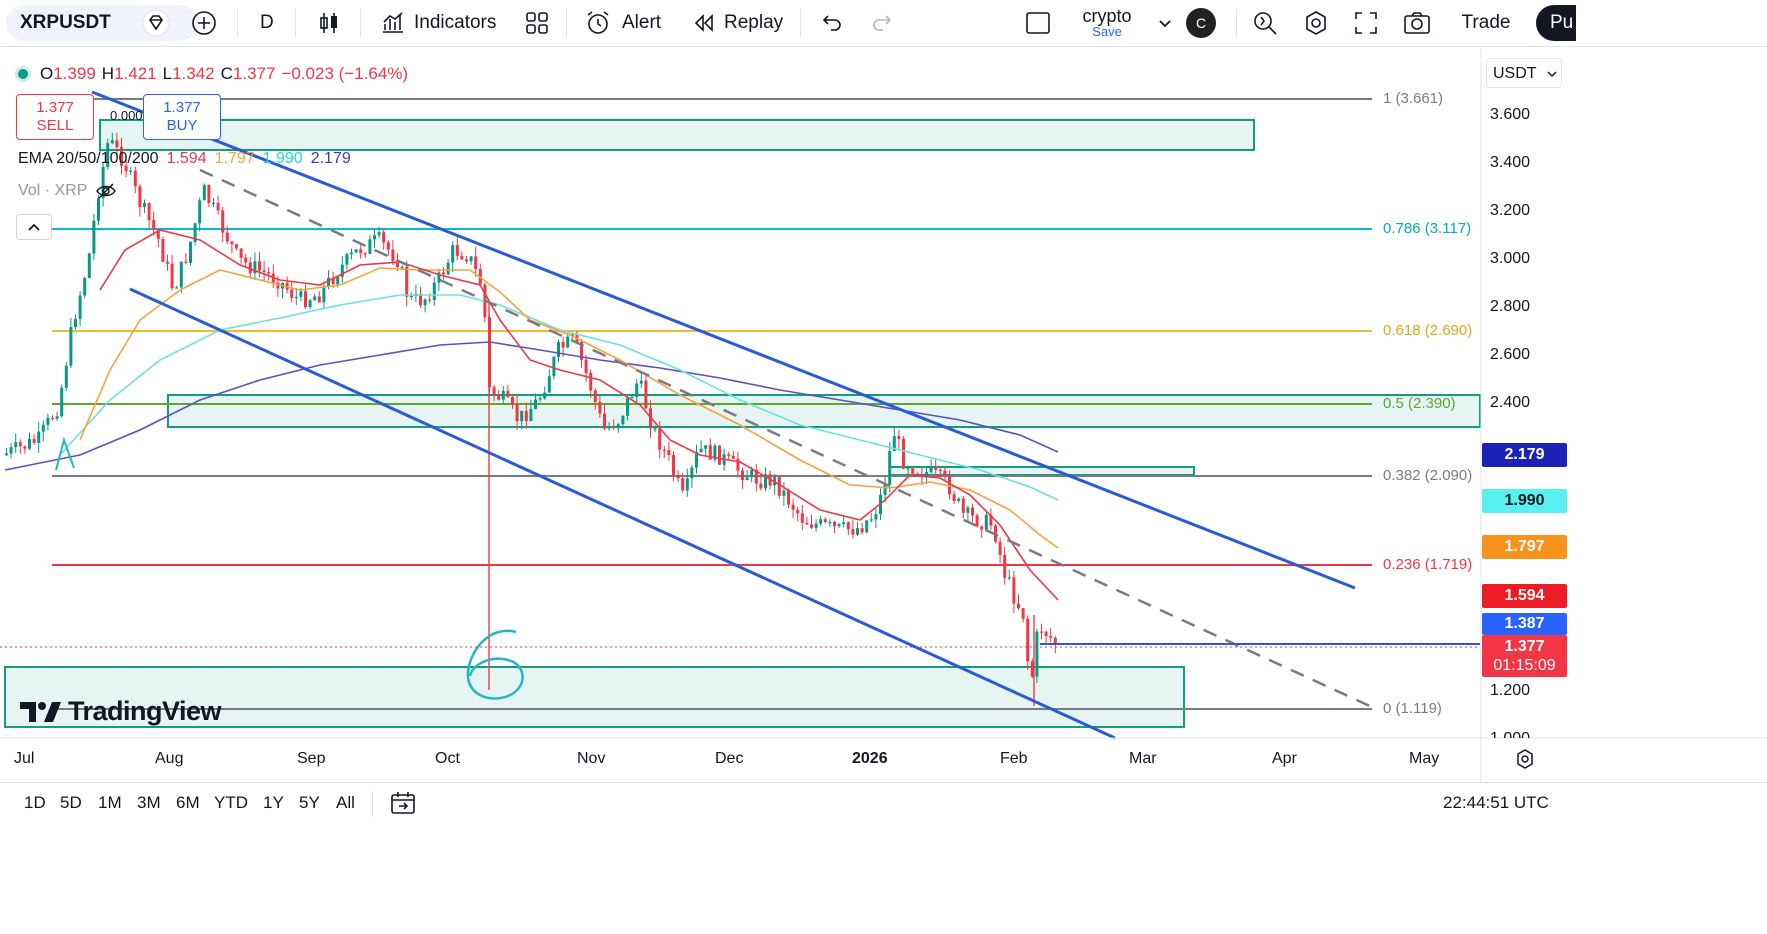 Image resolution: width=1767 pixels, height=934 pixels. Describe the element at coordinates (273, 802) in the screenshot. I see `range-1y: 1Y` at that location.